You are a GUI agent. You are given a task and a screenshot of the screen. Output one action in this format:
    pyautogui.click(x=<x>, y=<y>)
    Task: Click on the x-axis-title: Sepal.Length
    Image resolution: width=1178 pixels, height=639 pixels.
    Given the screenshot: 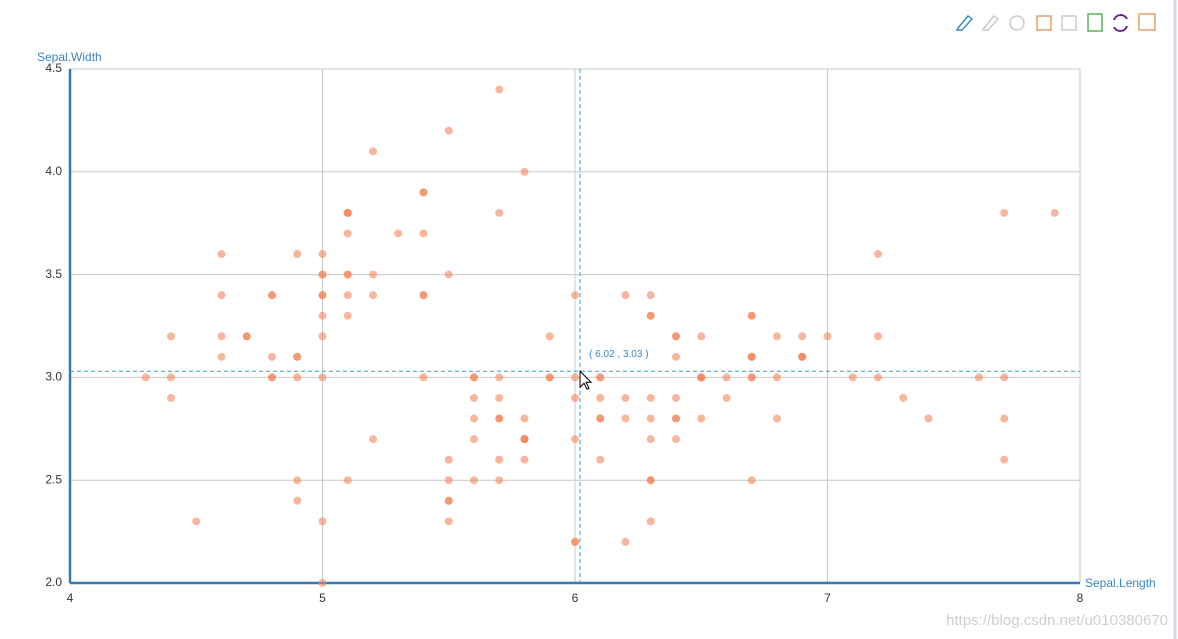 What is the action you would take?
    pyautogui.click(x=1120, y=583)
    